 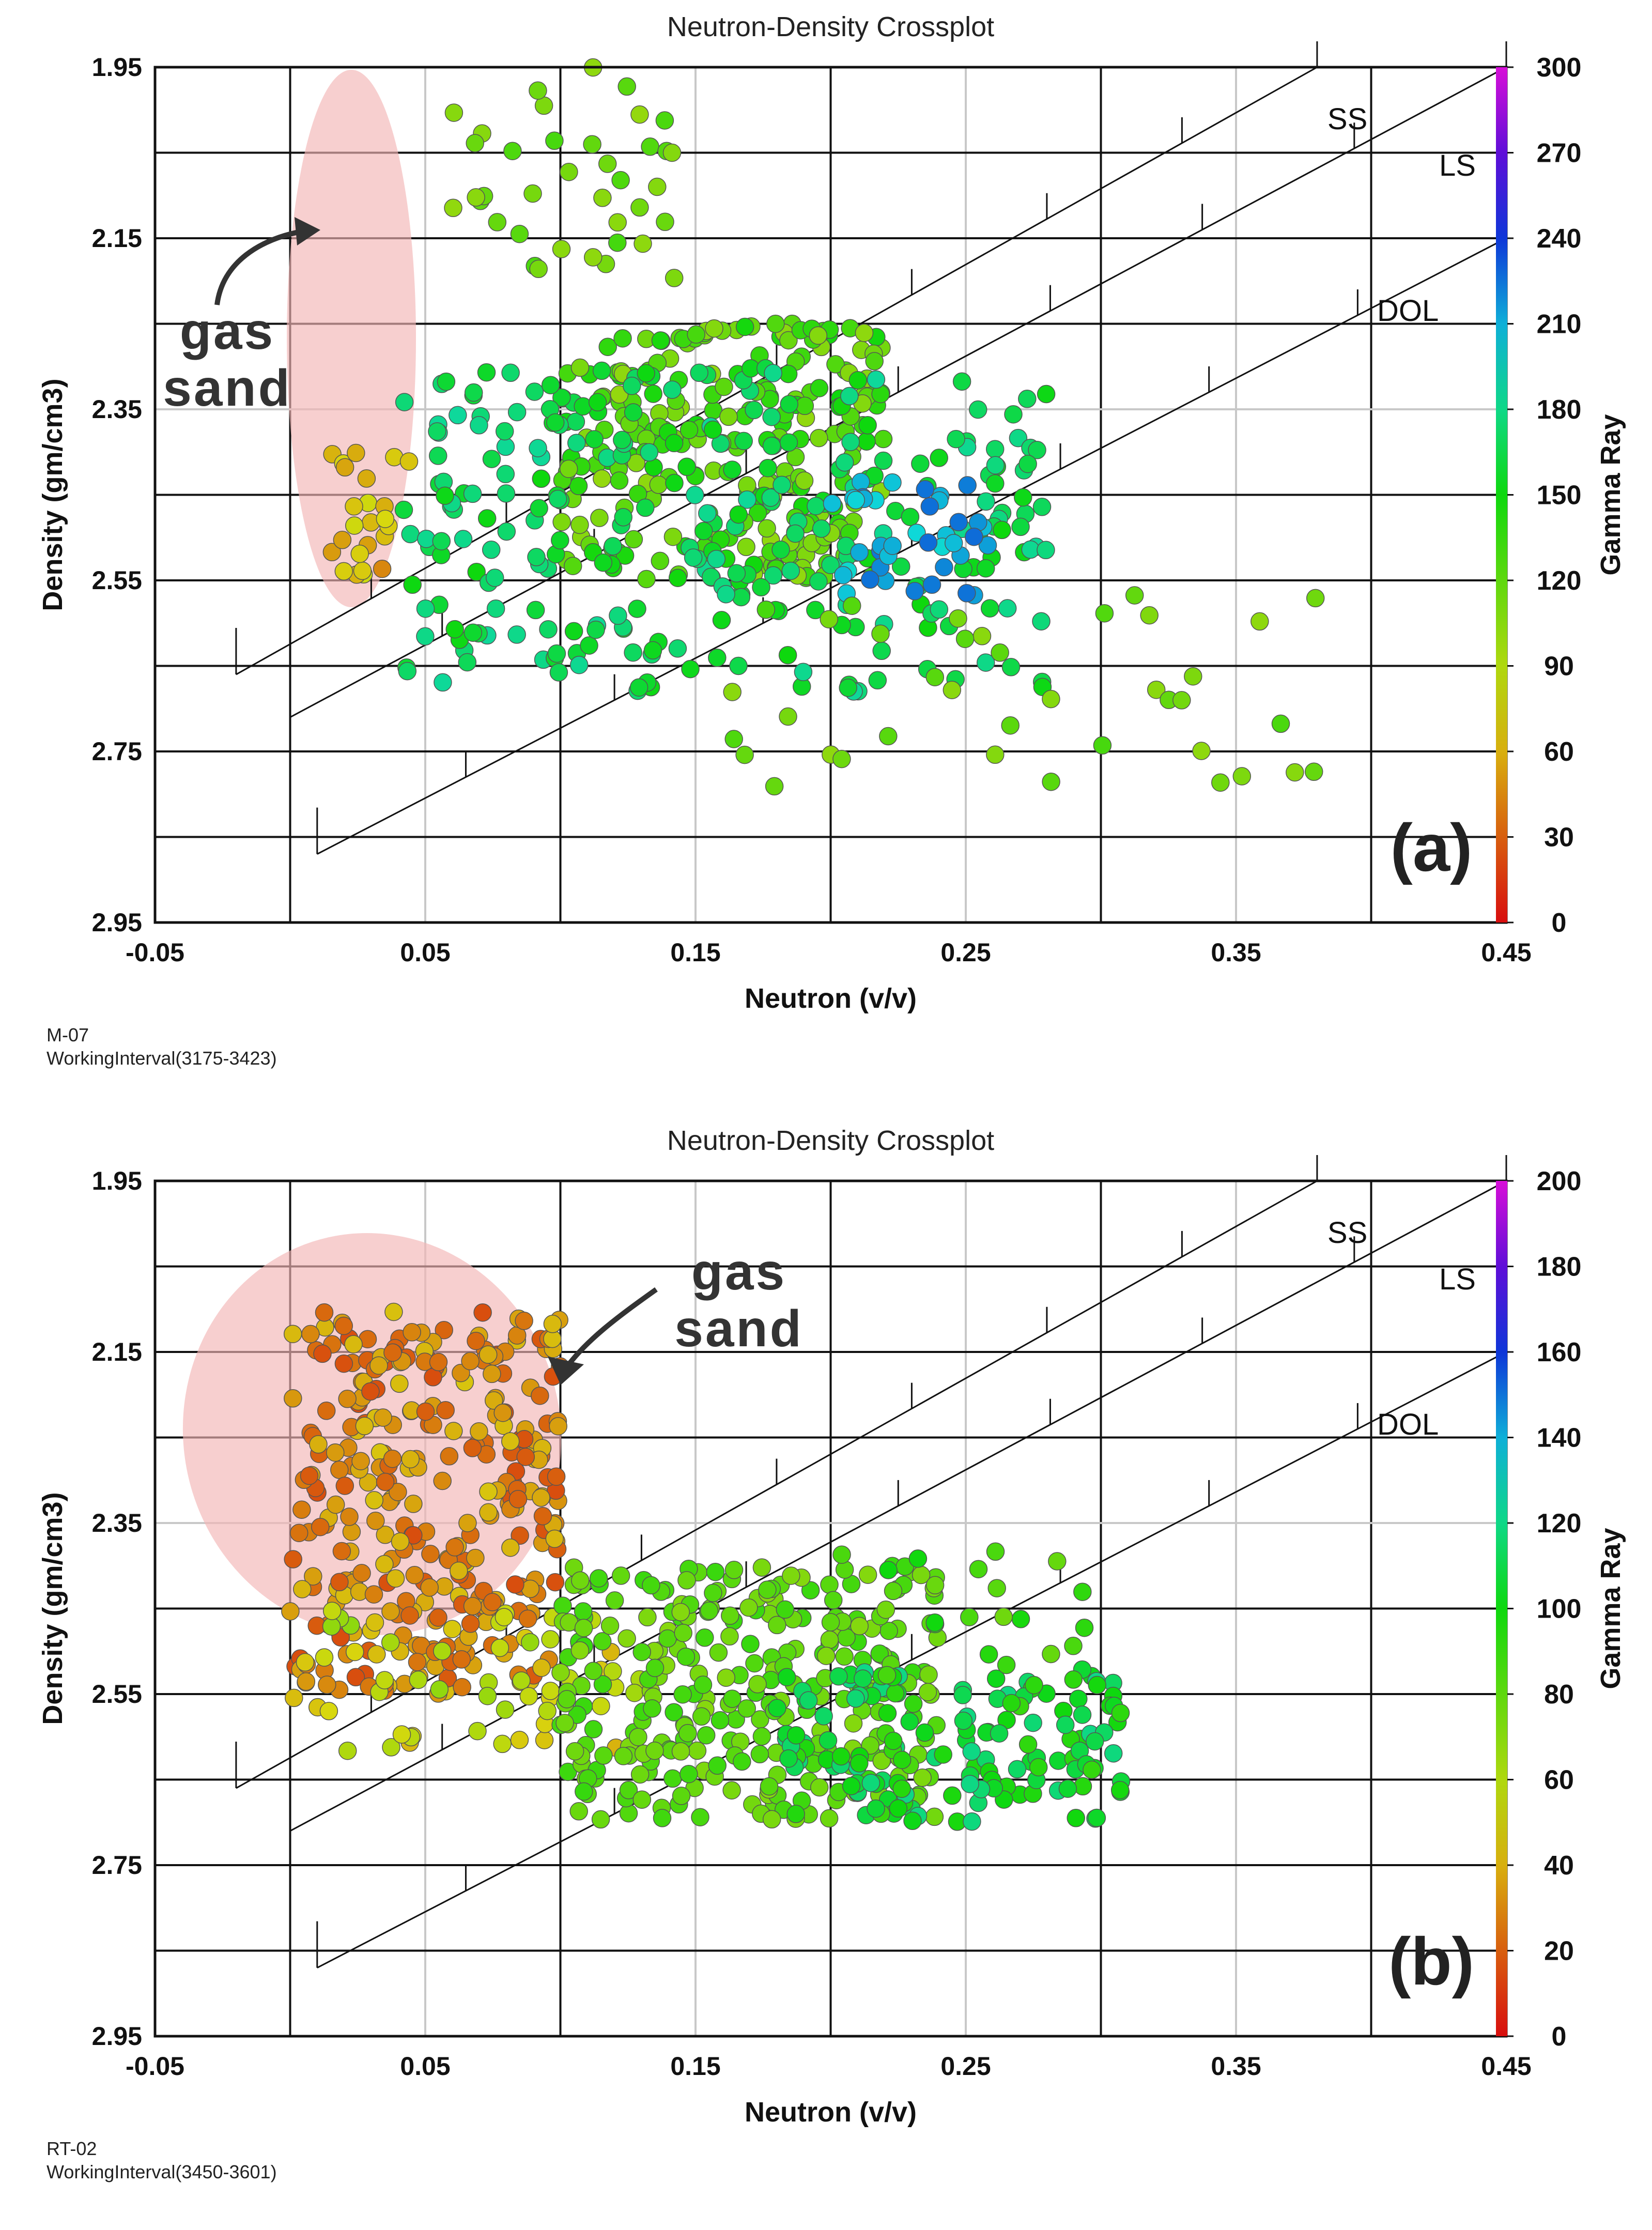 What do you see at coordinates (308, 231) in the screenshot?
I see `arrow-head` at bounding box center [308, 231].